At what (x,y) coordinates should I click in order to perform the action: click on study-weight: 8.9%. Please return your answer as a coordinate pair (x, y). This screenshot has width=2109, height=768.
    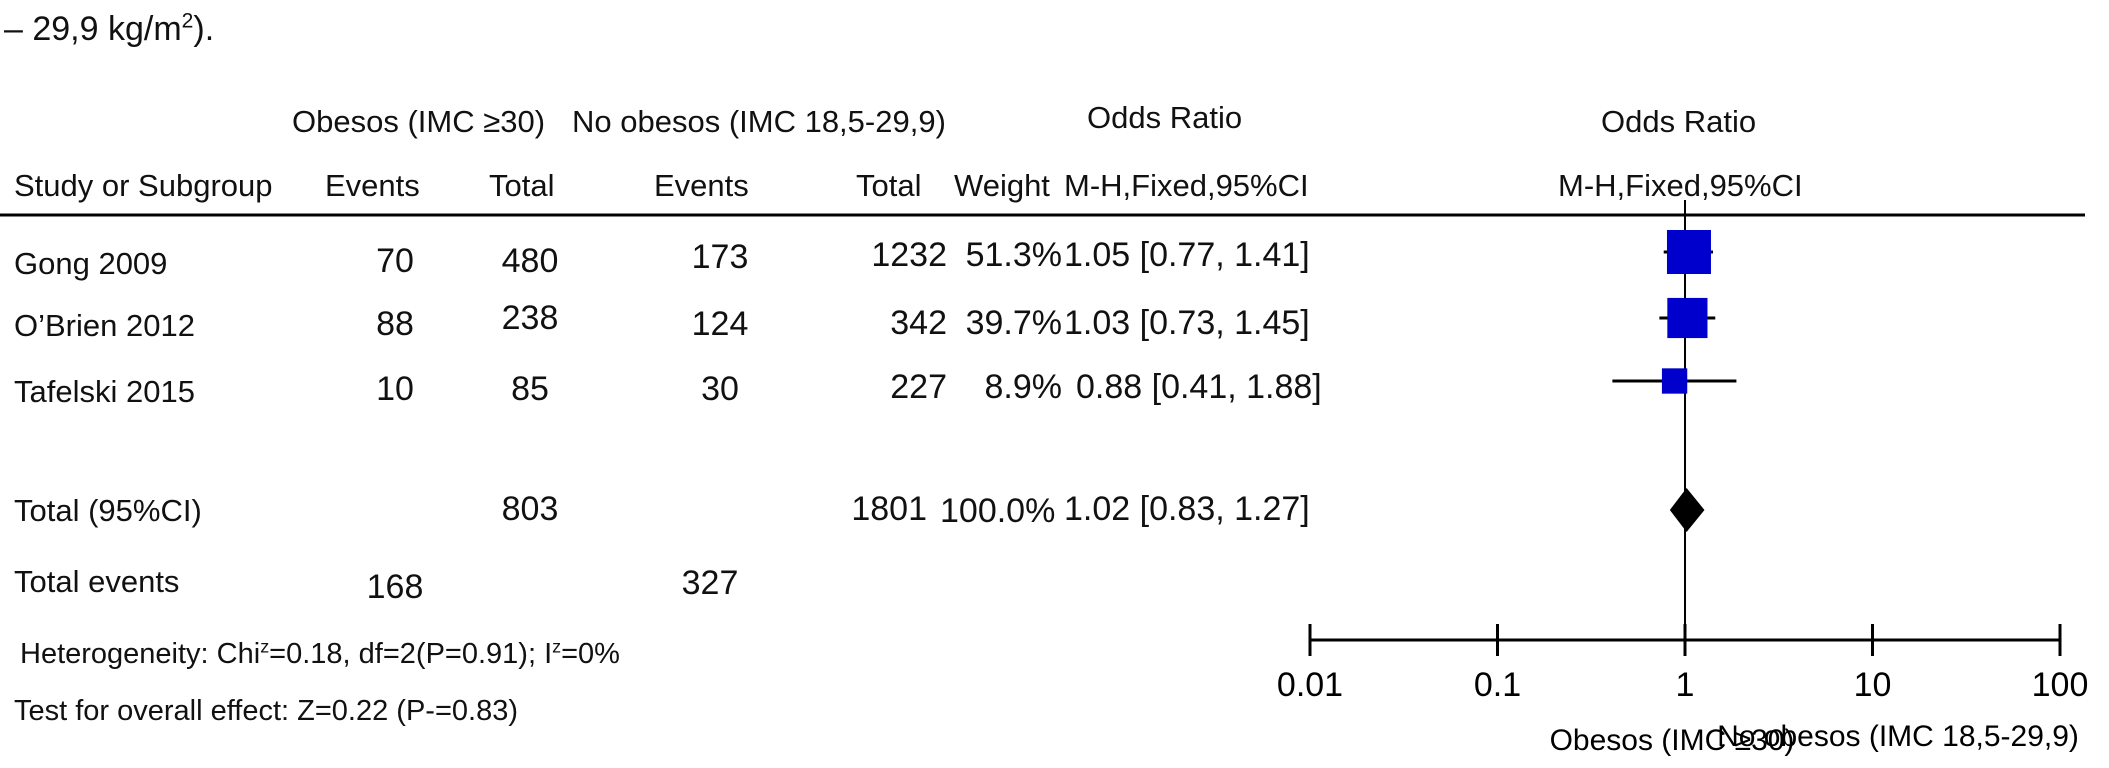
    Looking at the image, I should click on (1023, 387).